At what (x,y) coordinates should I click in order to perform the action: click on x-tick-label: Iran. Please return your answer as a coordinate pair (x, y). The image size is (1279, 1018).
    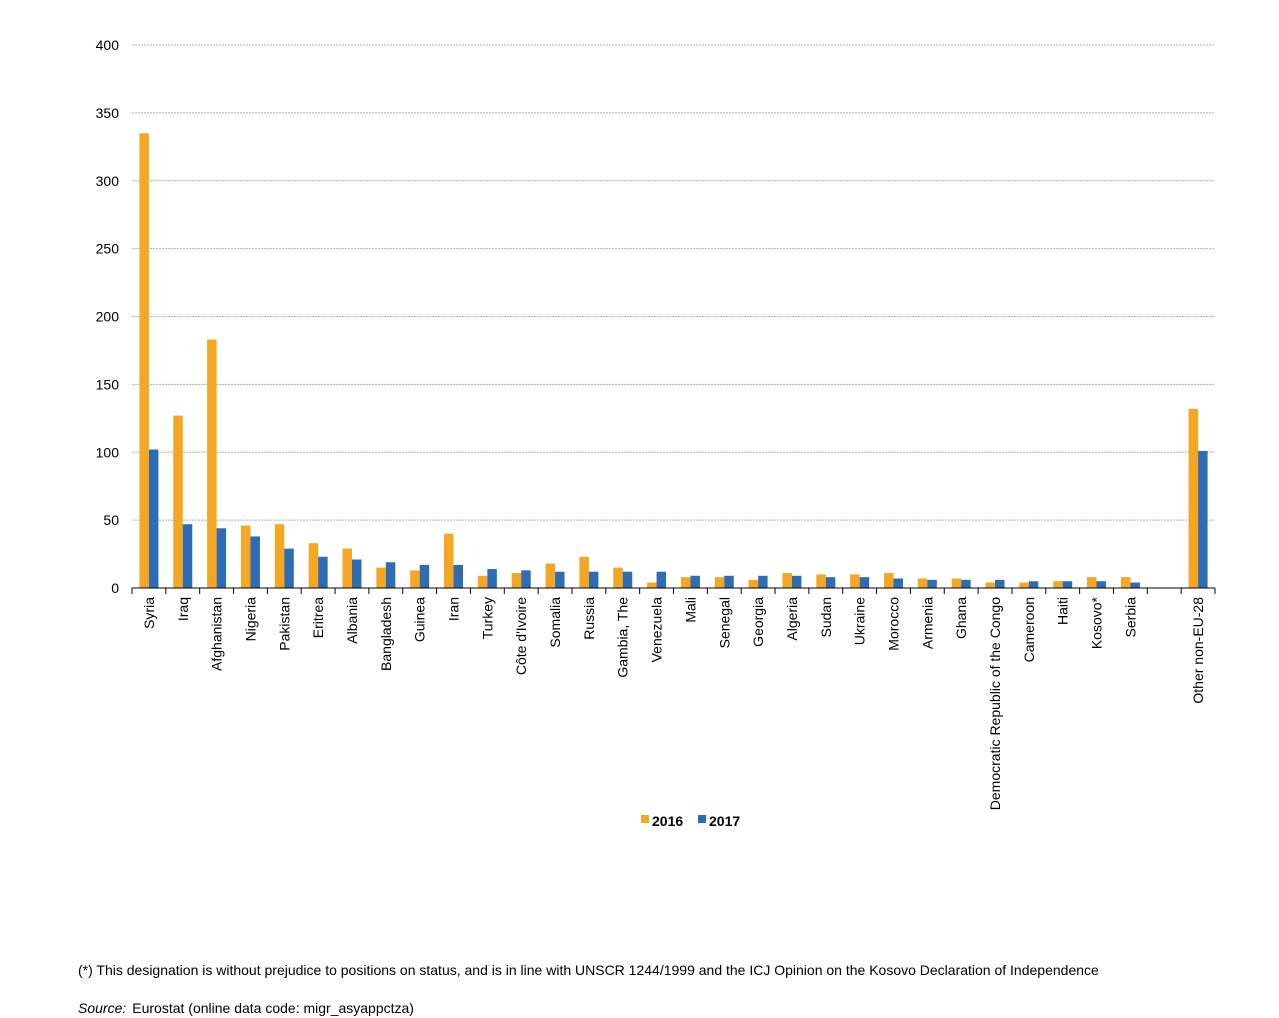
    Looking at the image, I should click on (454, 609).